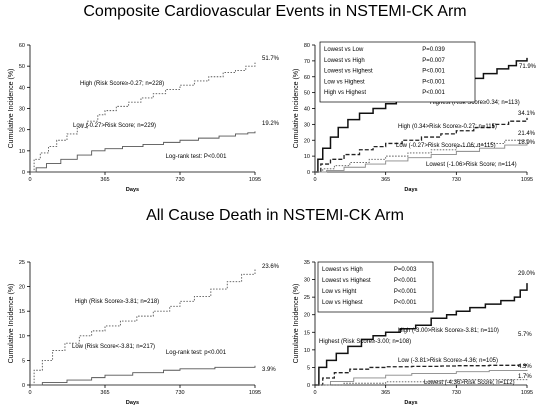 The width and height of the screenshot is (550, 410). I want to click on y-tick-label: 70, so click(307, 62).